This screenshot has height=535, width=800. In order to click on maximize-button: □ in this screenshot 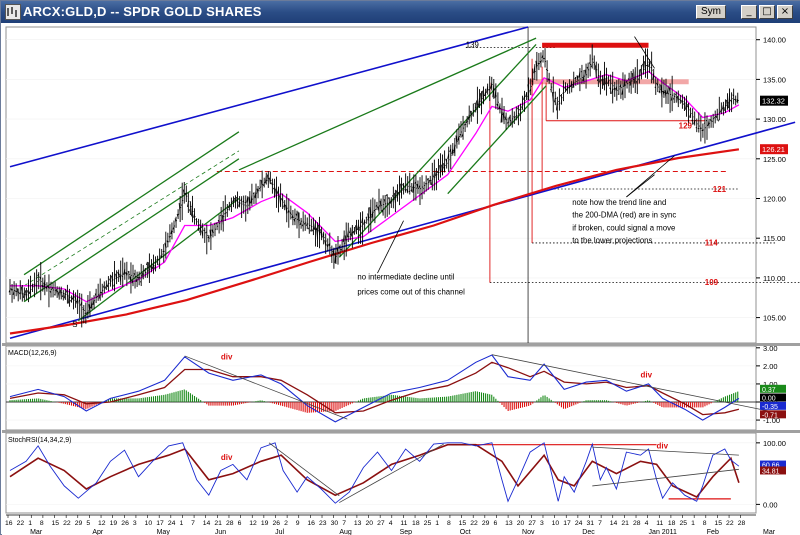, I will do `click(767, 12)`.